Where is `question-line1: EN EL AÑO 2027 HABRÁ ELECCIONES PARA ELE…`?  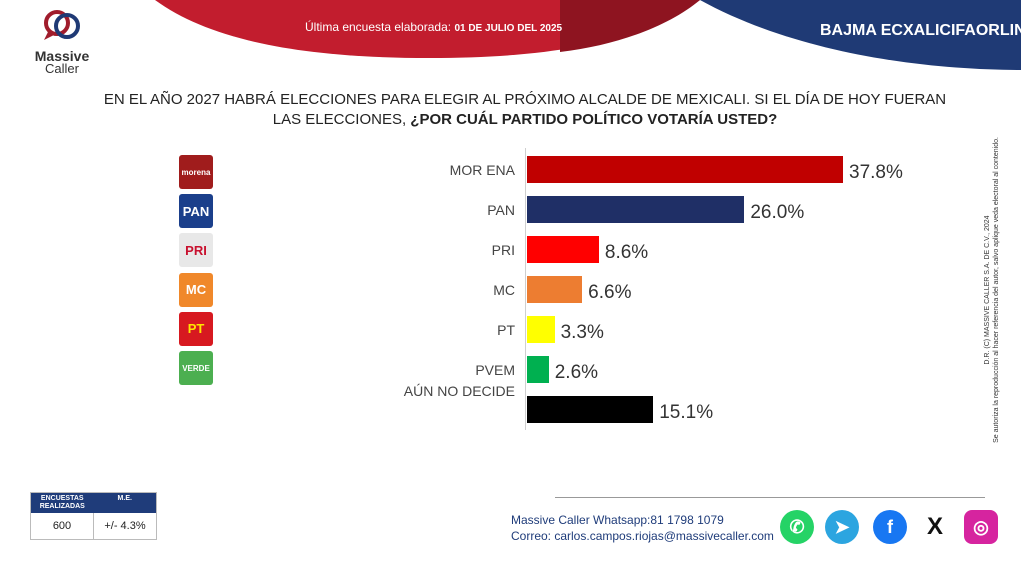 question-line1: EN EL AÑO 2027 HABRÁ ELECCIONES PARA ELE… is located at coordinates (525, 99).